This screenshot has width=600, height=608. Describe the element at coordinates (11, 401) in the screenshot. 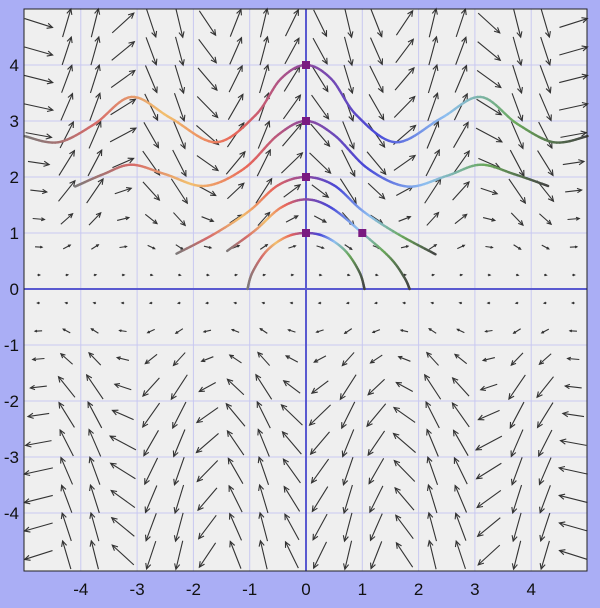

I see `y-tick-label: -2` at that location.